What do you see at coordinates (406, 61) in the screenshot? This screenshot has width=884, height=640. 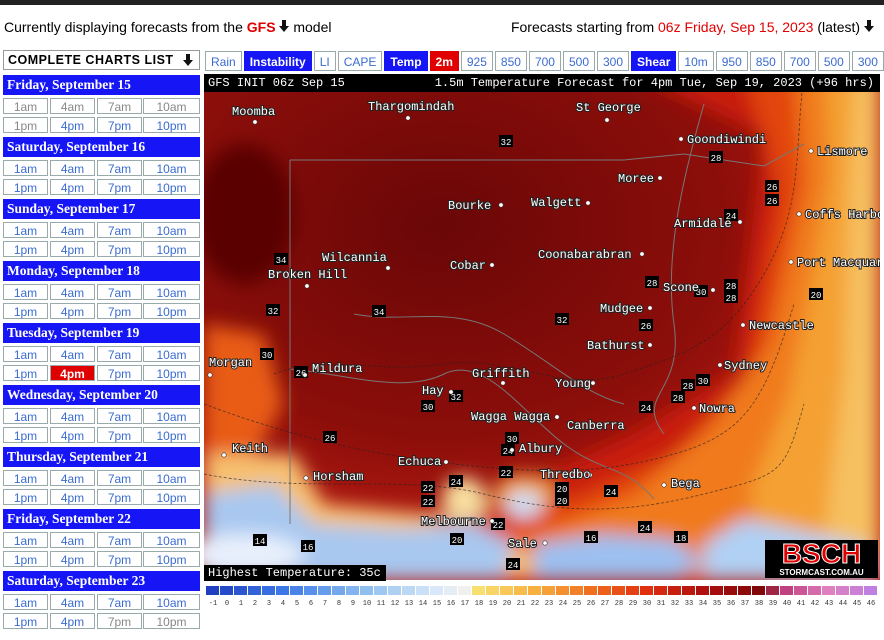 I see `toolbar-item: Temp` at bounding box center [406, 61].